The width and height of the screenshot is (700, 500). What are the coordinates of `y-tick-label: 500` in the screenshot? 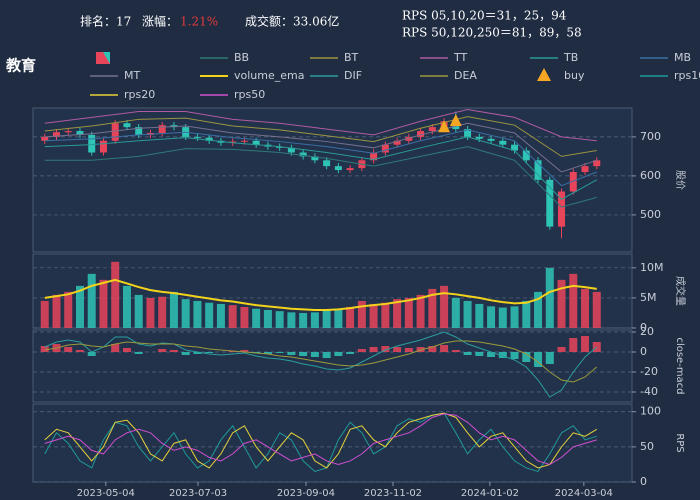 It's located at (650, 214).